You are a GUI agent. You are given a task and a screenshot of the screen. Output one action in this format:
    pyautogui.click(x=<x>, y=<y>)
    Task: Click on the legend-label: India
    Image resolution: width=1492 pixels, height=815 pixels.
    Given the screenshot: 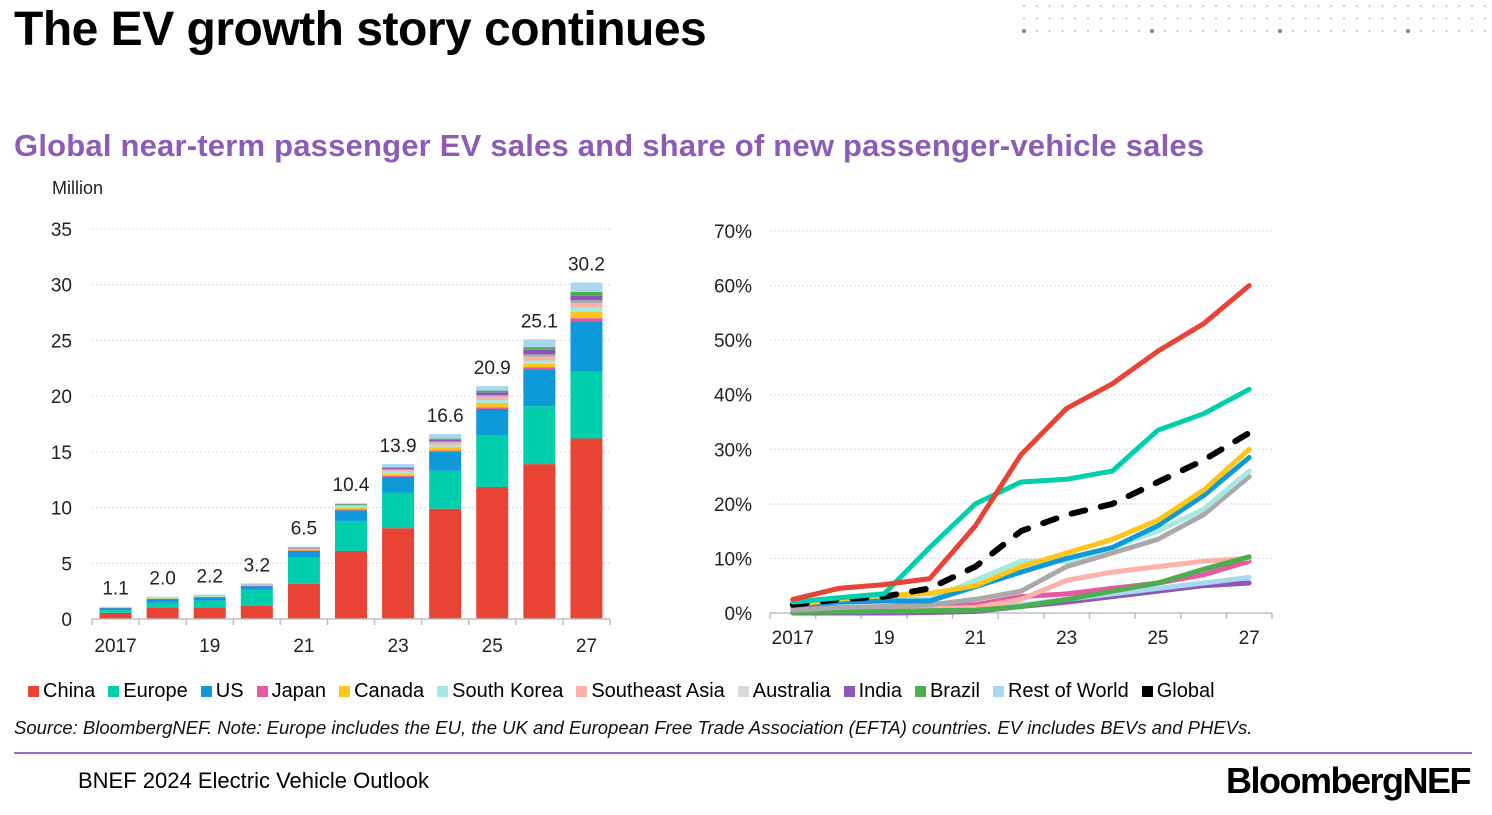 What is the action you would take?
    pyautogui.click(x=880, y=691)
    